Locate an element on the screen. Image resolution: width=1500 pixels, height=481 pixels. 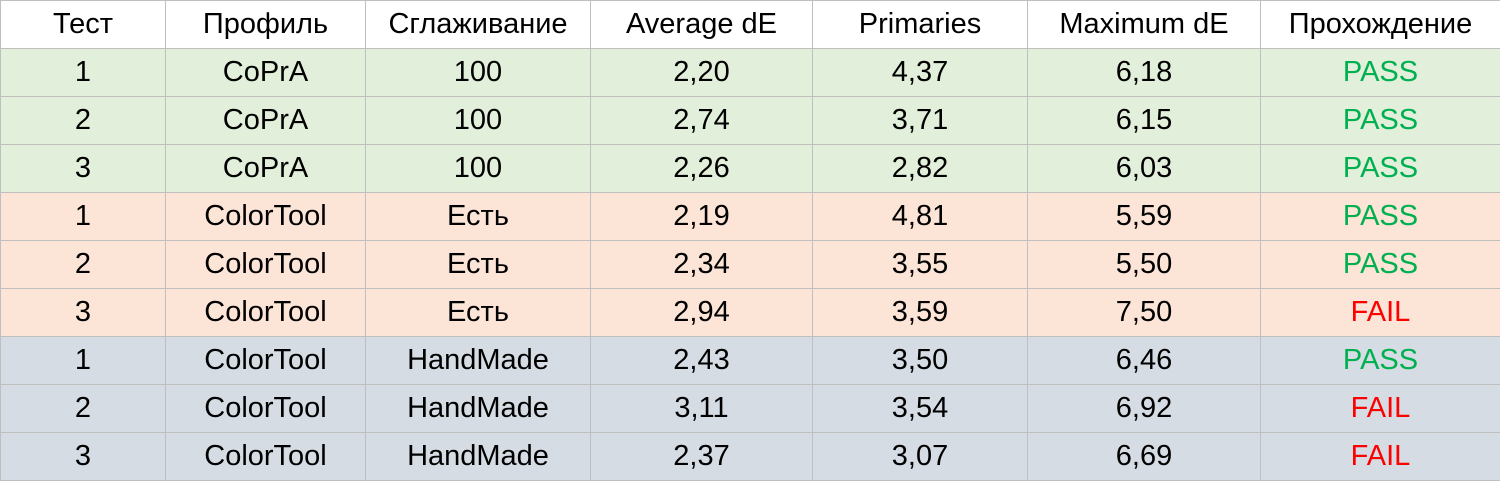
cell-maximum-de: 6,69 is located at coordinates (1144, 457).